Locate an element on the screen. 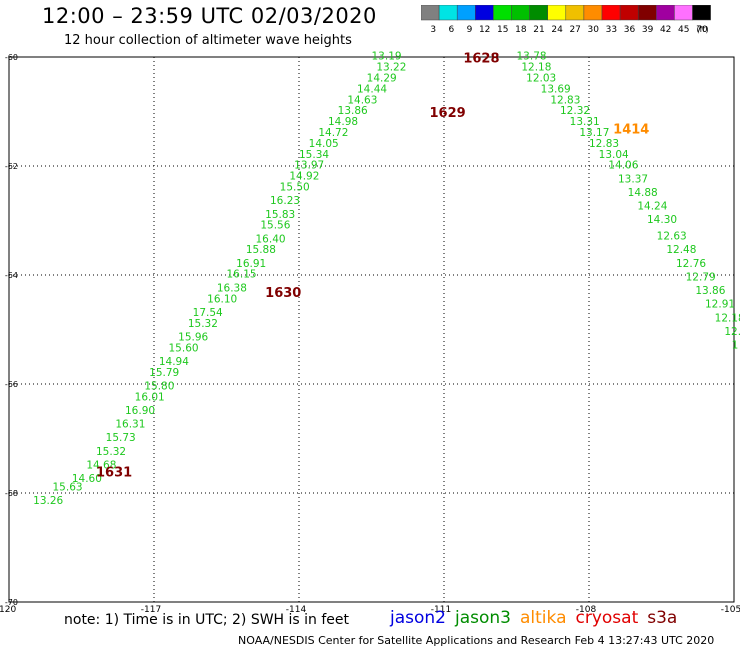 This screenshot has height=650, width=740. wave-height-value: 15.80 is located at coordinates (159, 386).